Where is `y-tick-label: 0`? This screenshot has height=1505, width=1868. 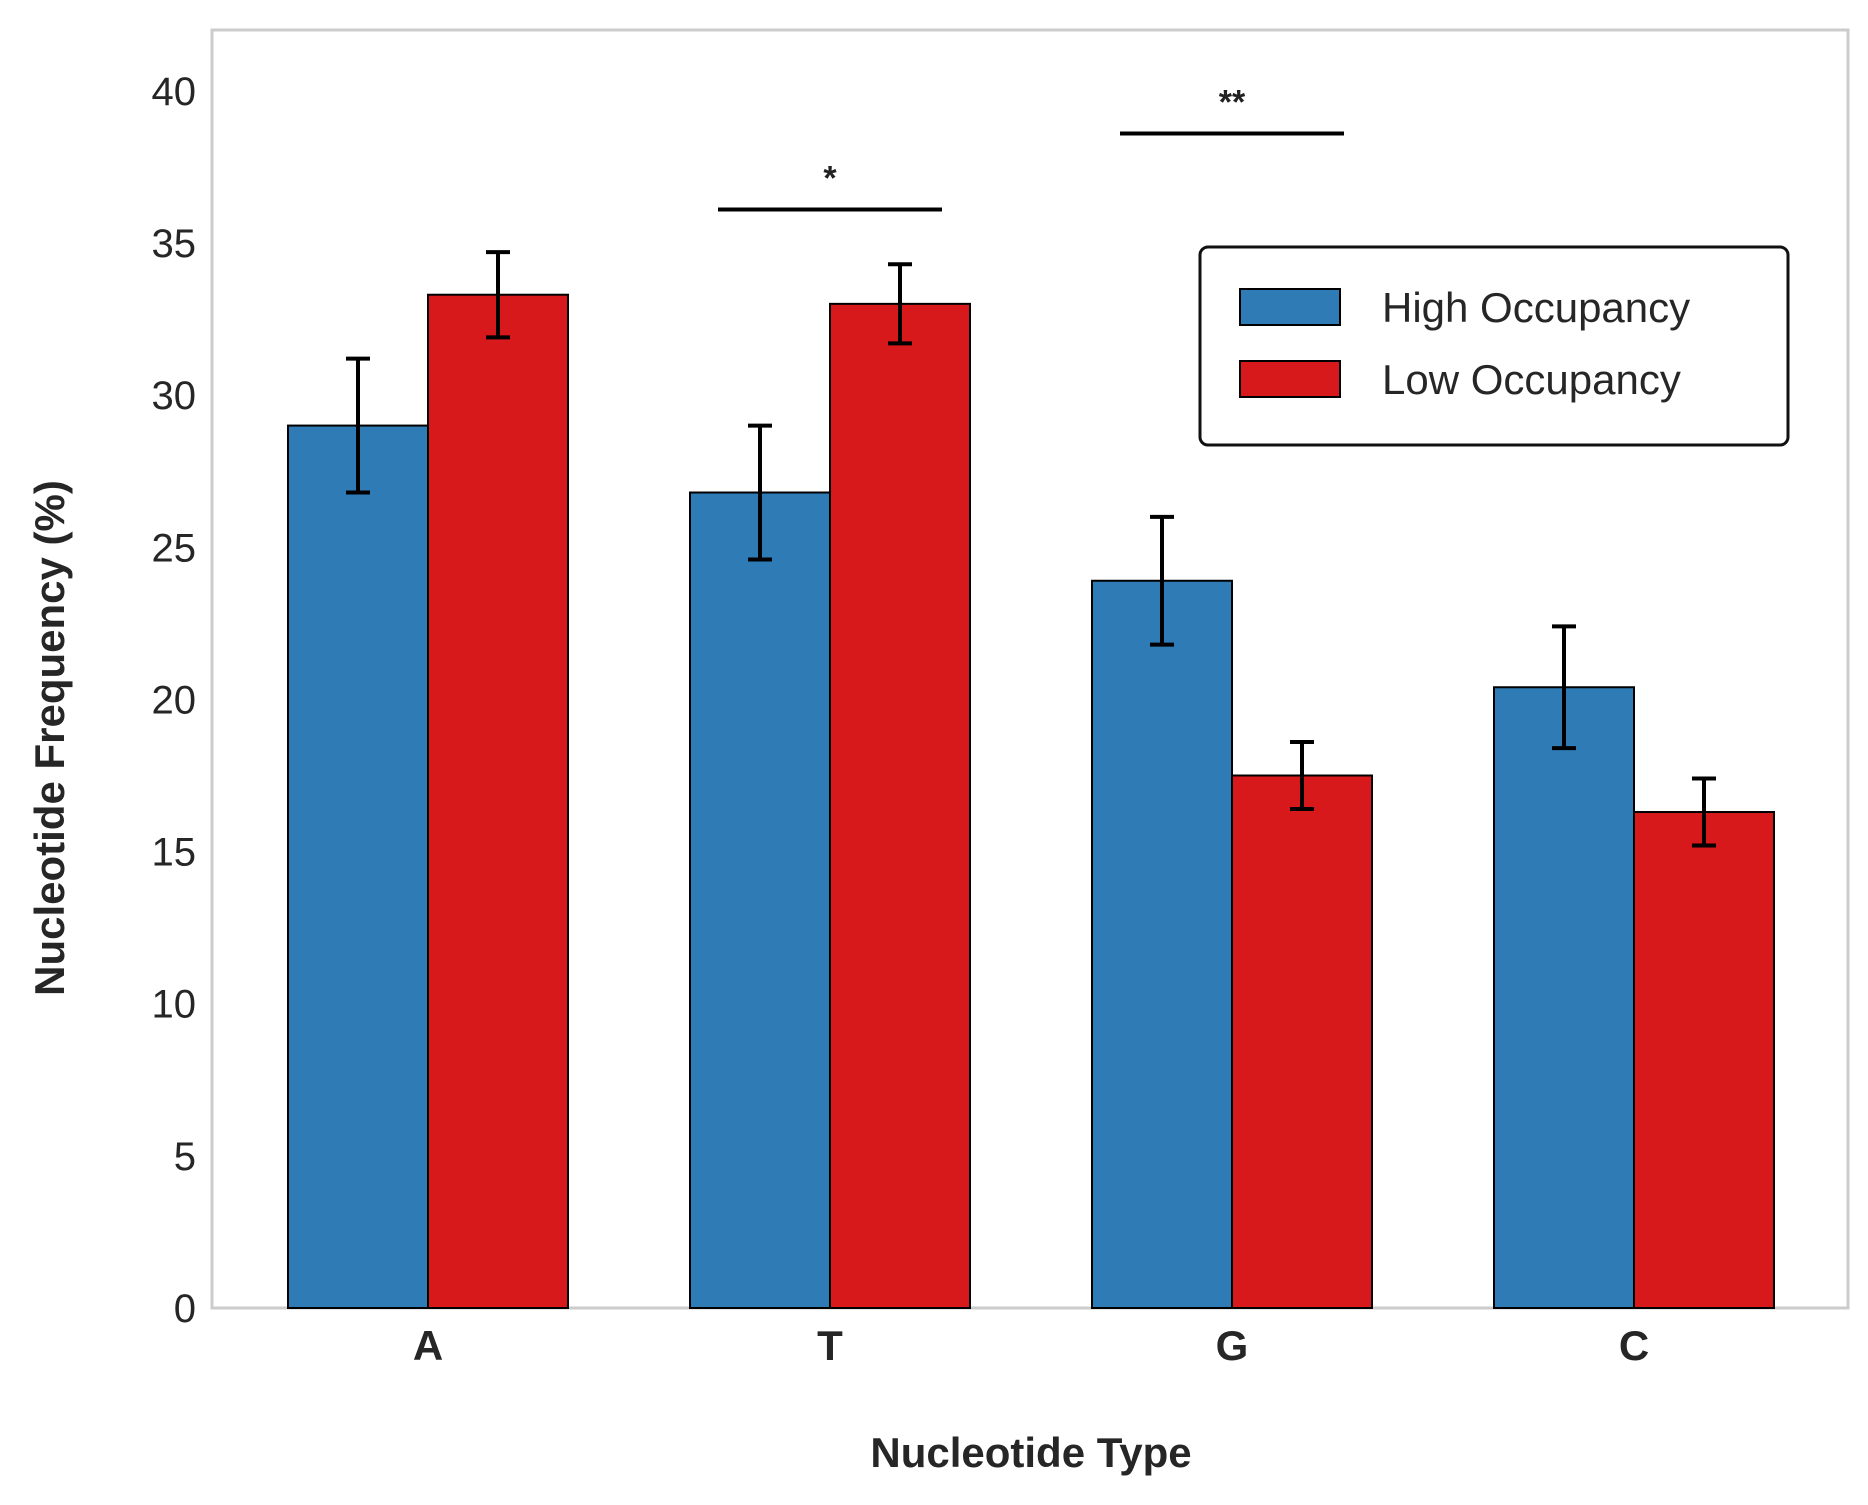
y-tick-label: 0 is located at coordinates (185, 1309).